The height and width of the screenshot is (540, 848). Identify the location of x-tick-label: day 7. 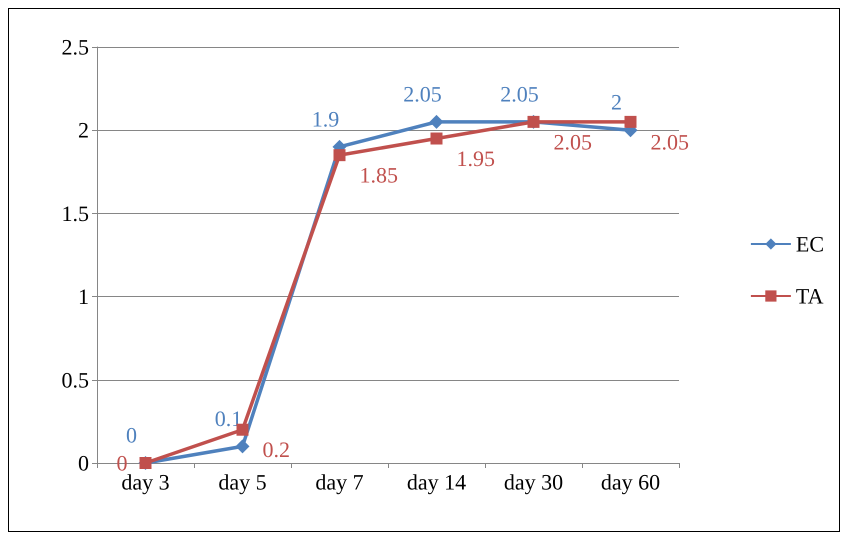
(339, 482).